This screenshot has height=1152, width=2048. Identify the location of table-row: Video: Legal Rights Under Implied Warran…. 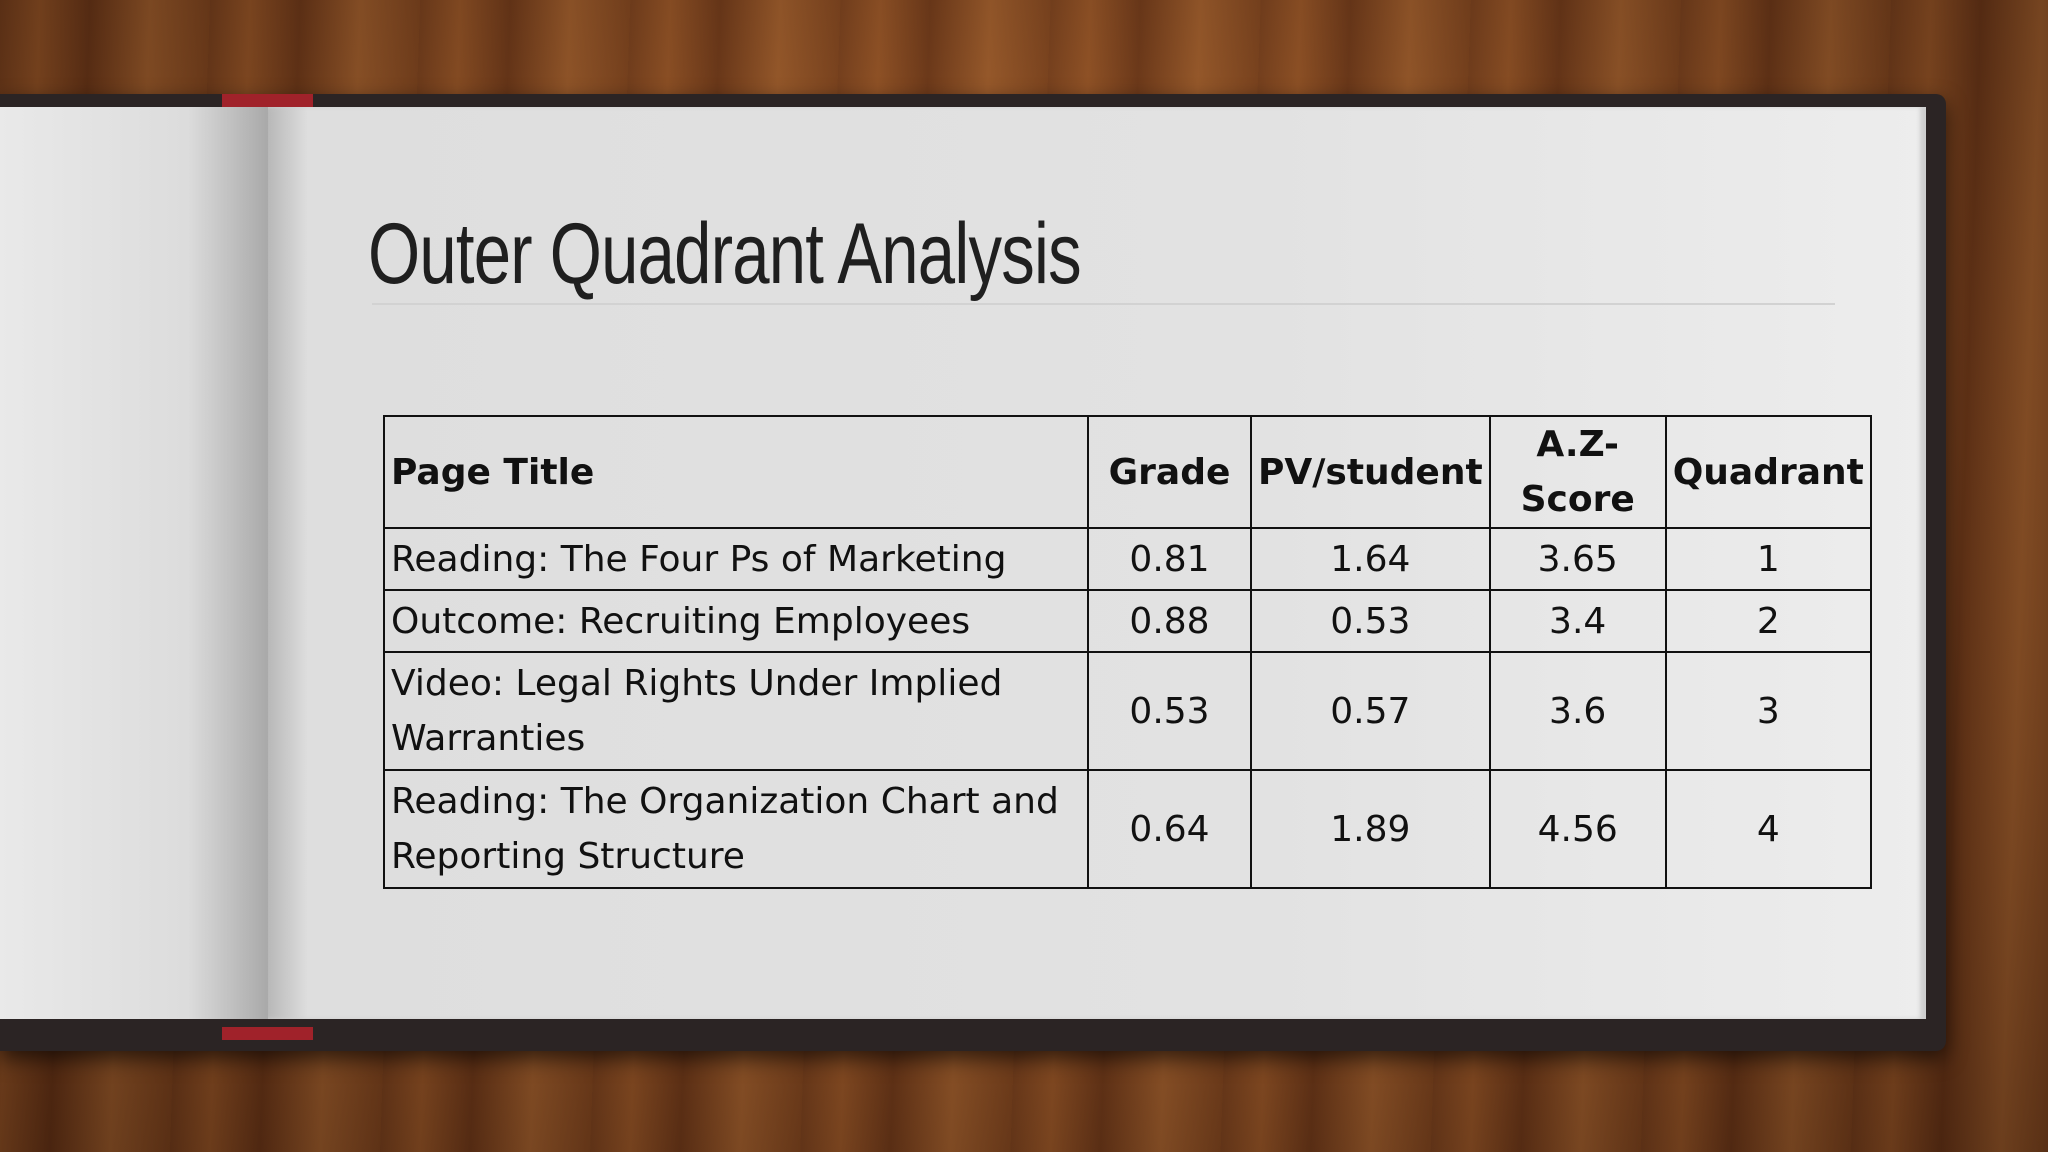
(1127, 711).